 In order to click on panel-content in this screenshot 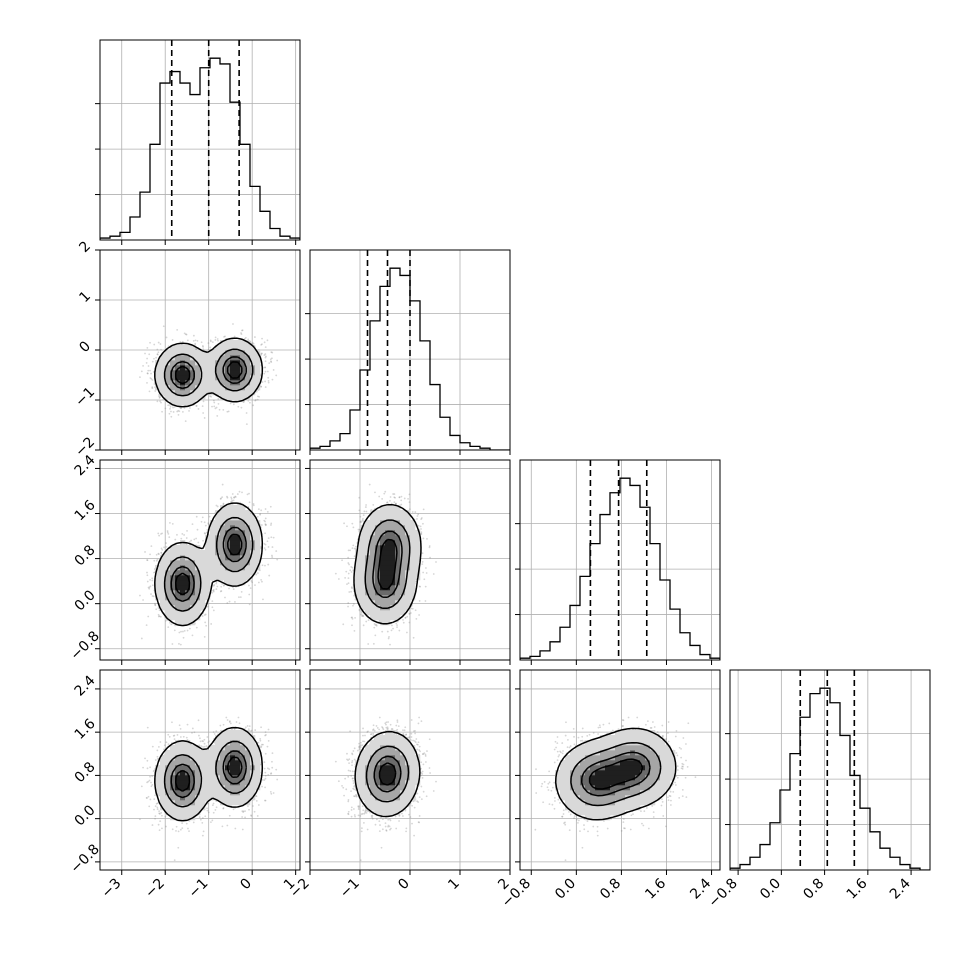, I will do `click(209, 564)`.